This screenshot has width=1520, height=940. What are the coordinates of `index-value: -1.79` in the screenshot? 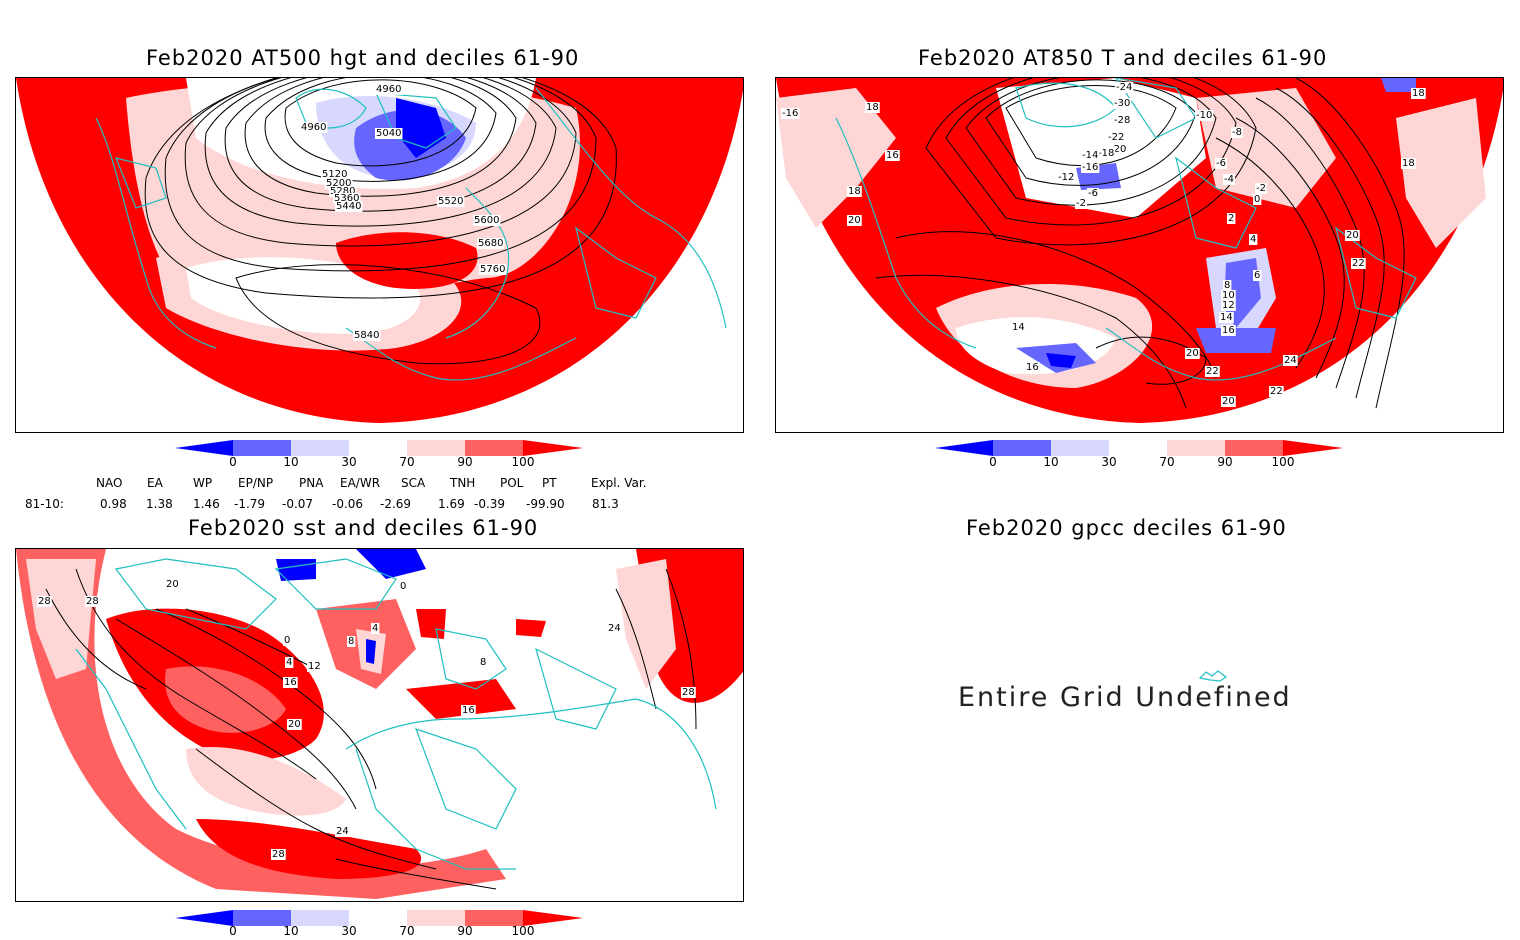 It's located at (250, 504).